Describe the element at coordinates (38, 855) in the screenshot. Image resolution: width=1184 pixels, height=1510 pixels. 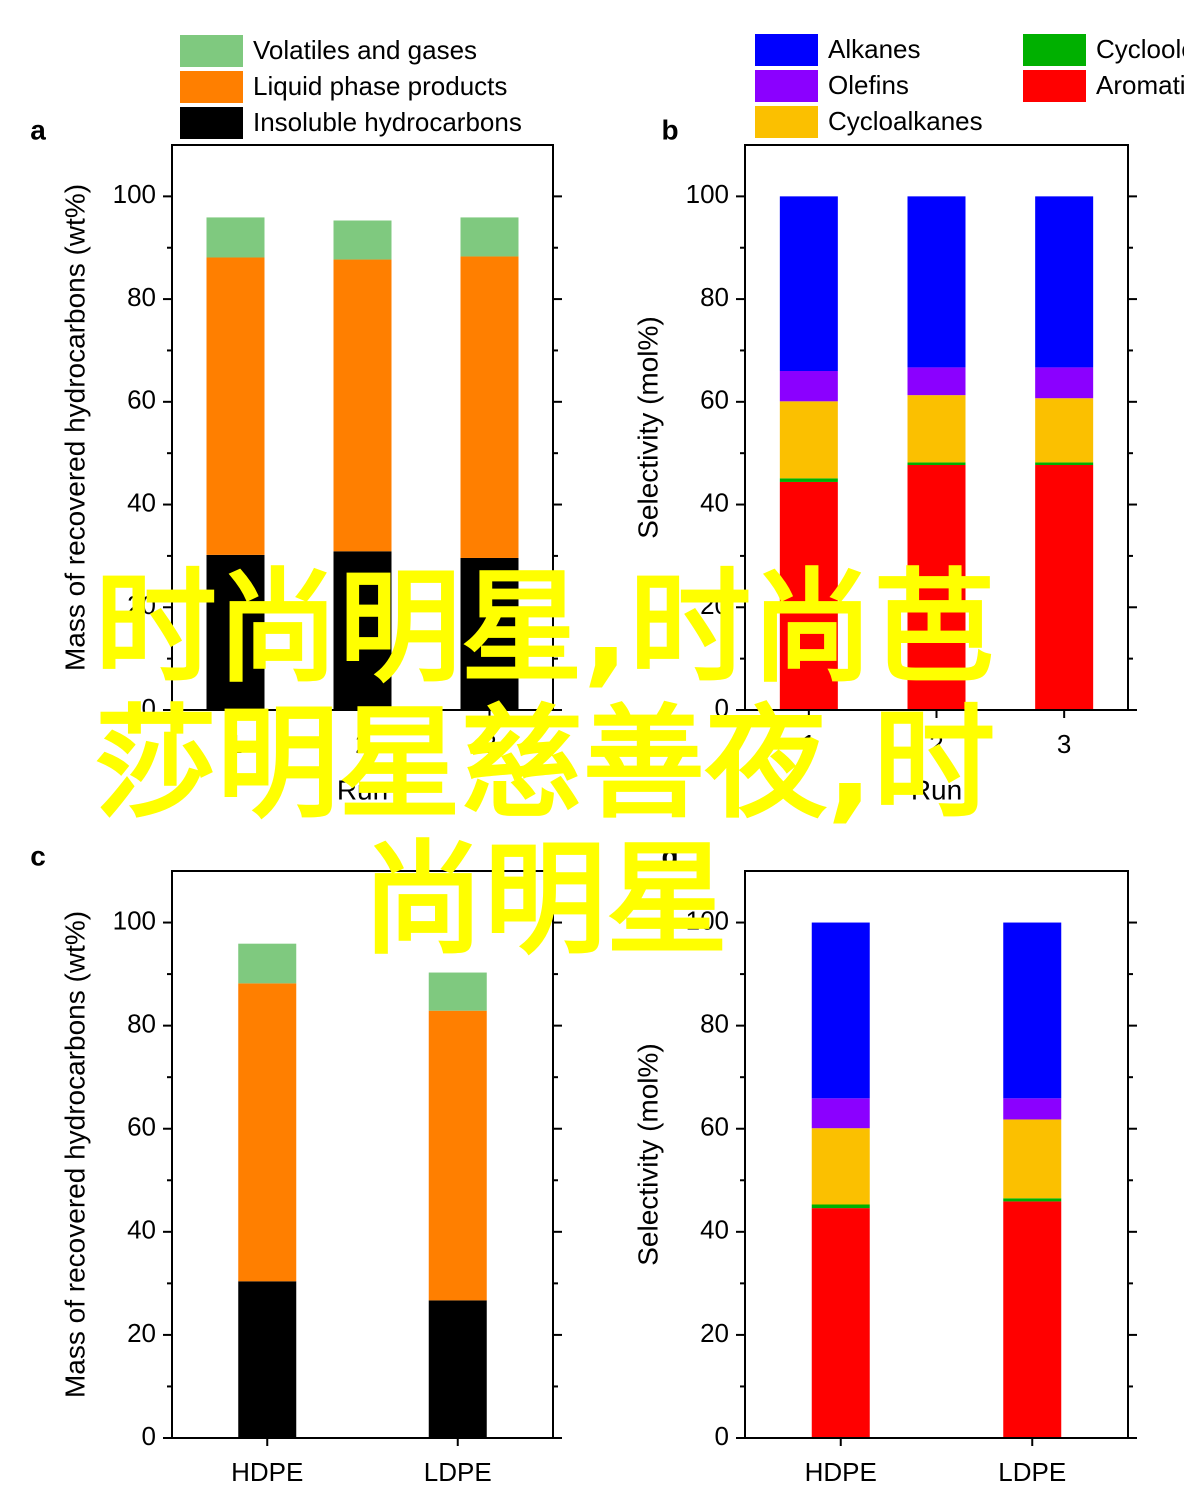
I see `panel-label: c` at that location.